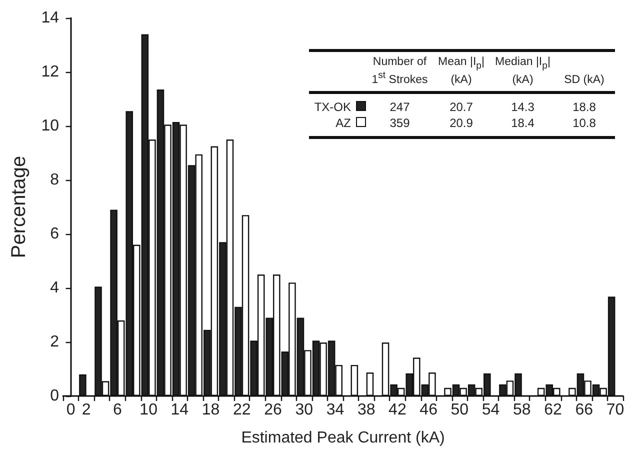 Image resolution: width=631 pixels, height=454 pixels. I want to click on y-tick-label: 2, so click(55, 342).